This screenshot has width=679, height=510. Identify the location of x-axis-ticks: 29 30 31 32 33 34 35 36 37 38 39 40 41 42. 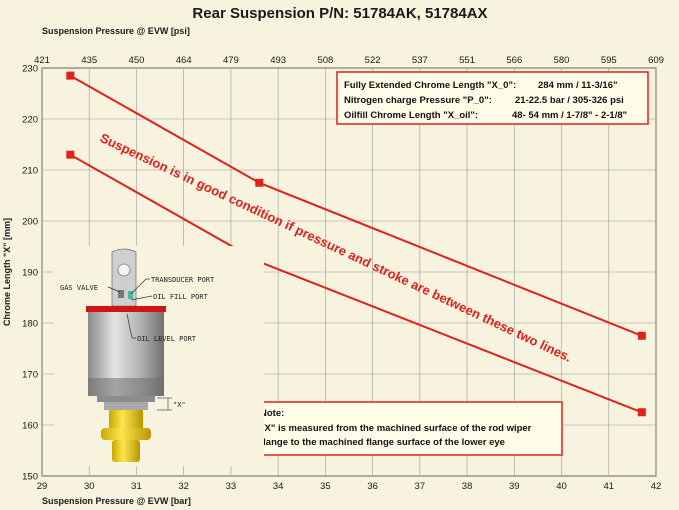
(349, 486).